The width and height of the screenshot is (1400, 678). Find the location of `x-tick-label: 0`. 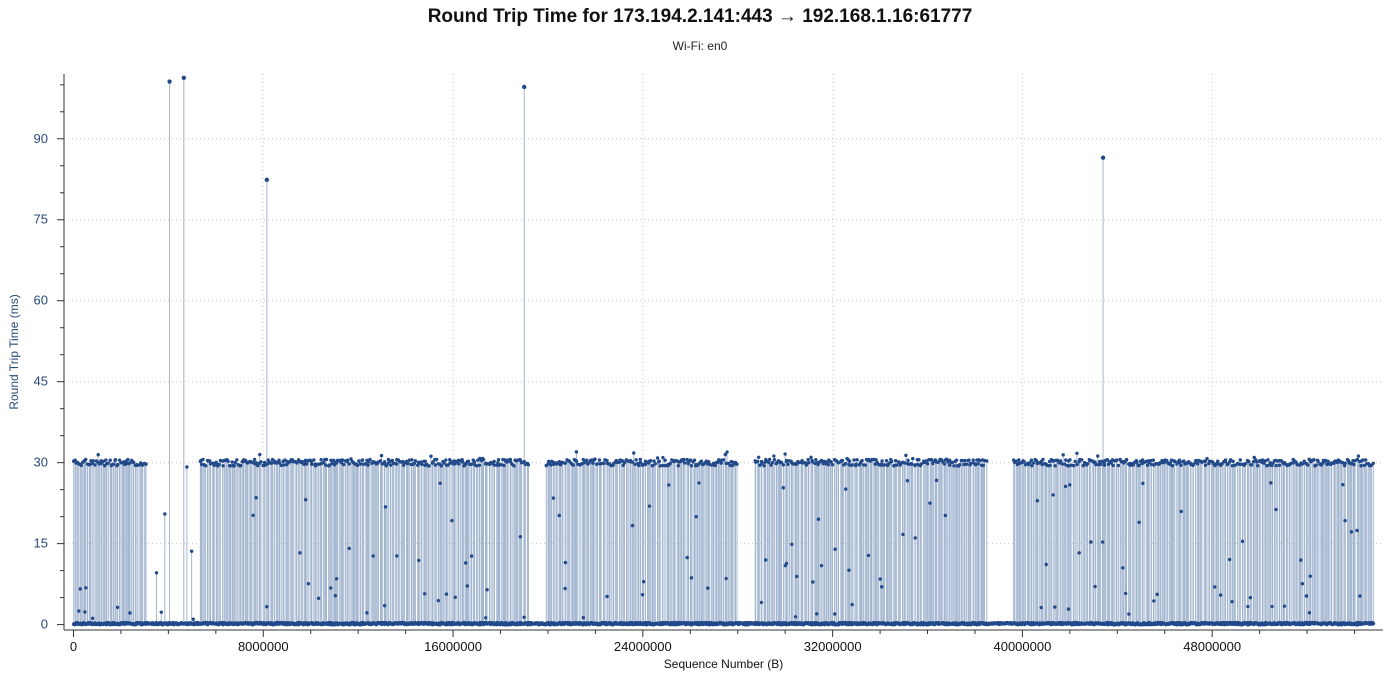

x-tick-label: 0 is located at coordinates (73, 646).